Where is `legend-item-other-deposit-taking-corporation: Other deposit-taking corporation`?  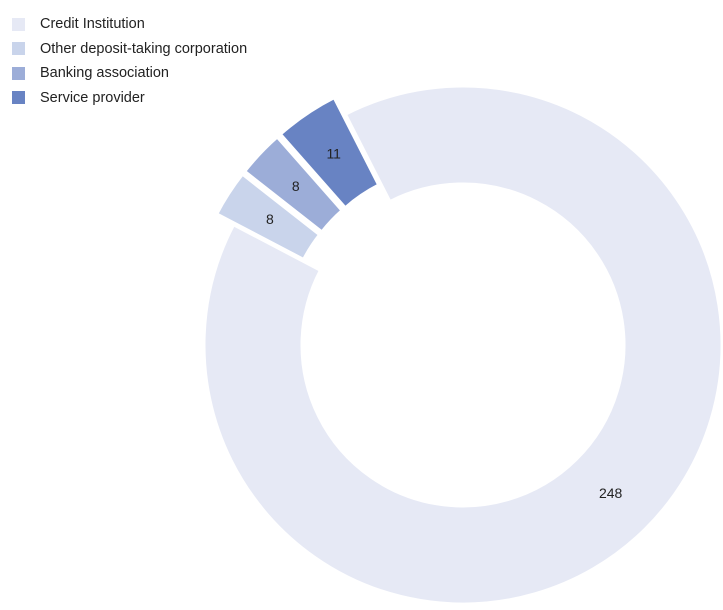 legend-item-other-deposit-taking-corporation: Other deposit-taking corporation is located at coordinates (129, 49).